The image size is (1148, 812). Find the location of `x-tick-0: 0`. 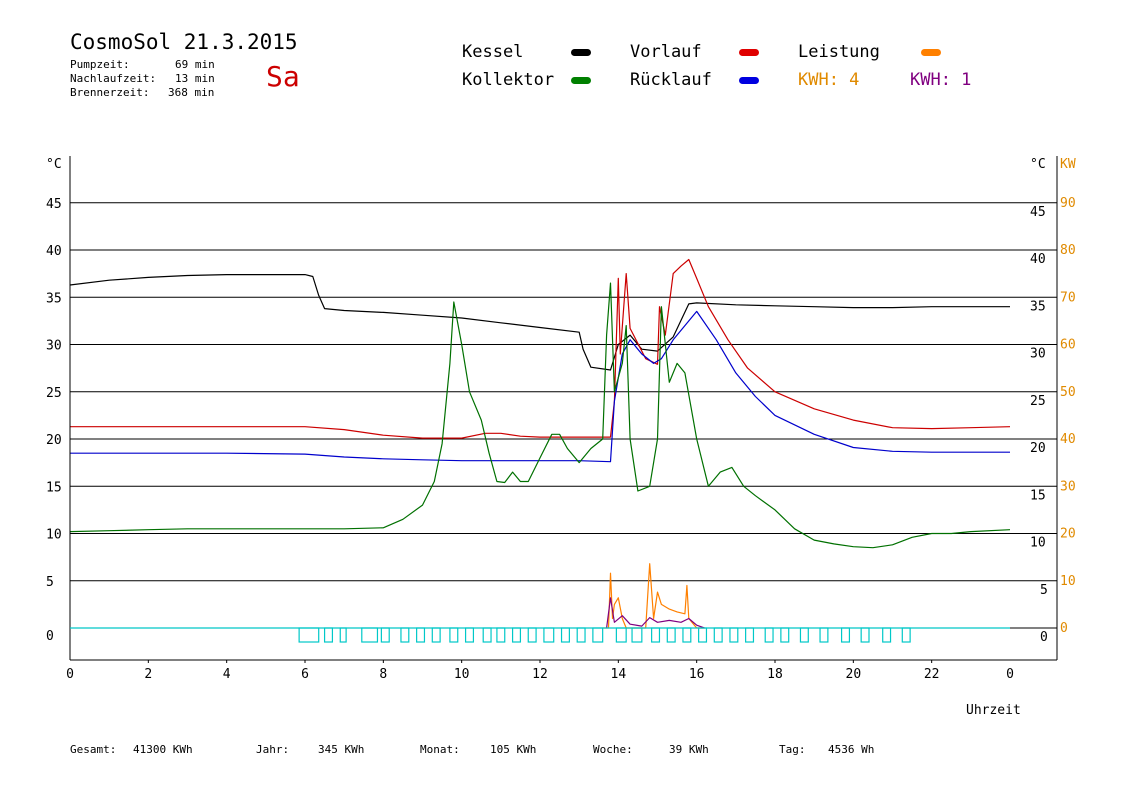

x-tick-0: 0 is located at coordinates (70, 674).